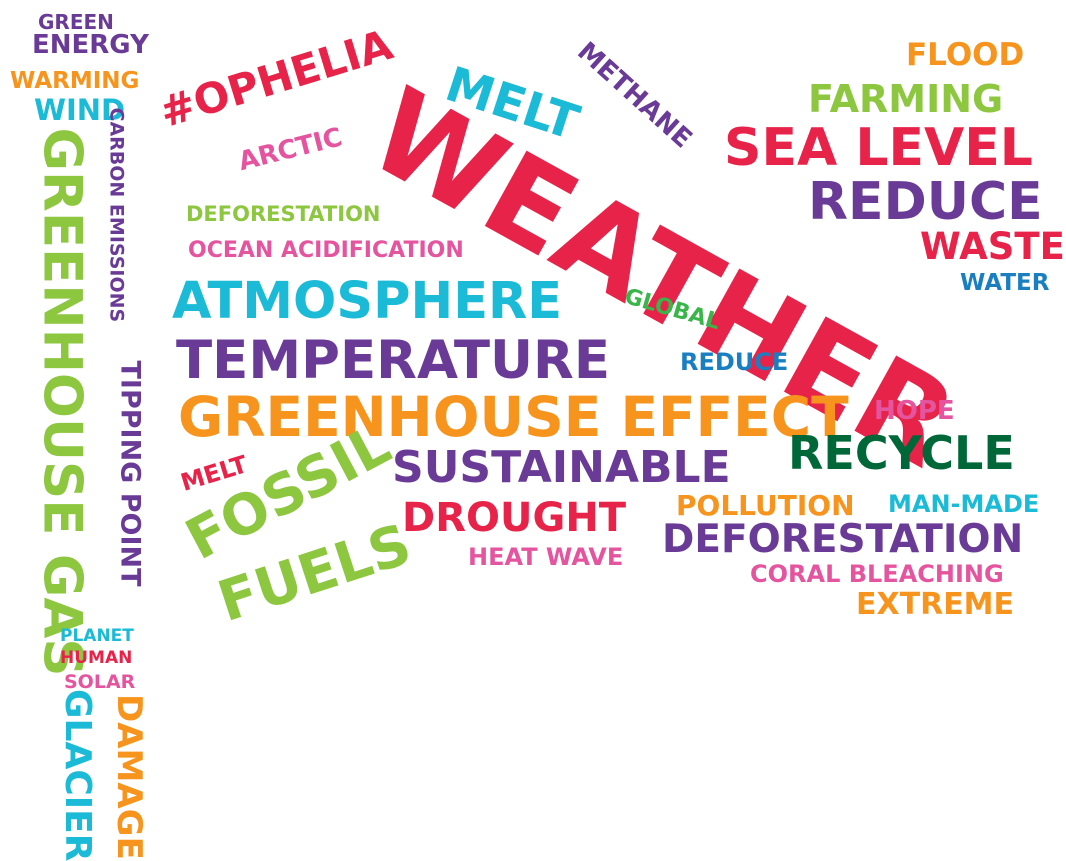 This screenshot has width=1066, height=861. Describe the element at coordinates (935, 604) in the screenshot. I see `word-extreme: EXTREME` at that location.